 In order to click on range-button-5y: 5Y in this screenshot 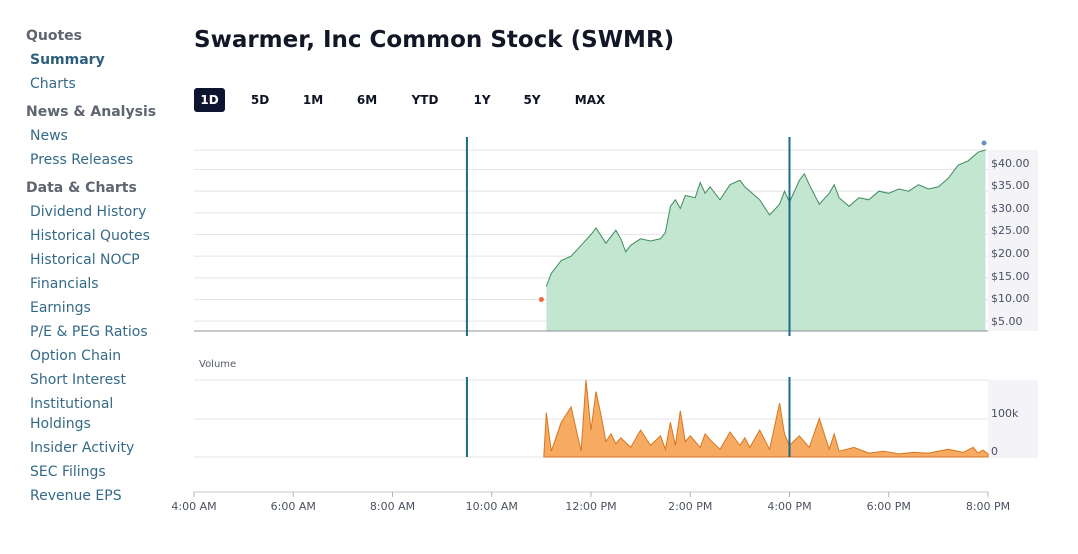, I will do `click(532, 100)`.